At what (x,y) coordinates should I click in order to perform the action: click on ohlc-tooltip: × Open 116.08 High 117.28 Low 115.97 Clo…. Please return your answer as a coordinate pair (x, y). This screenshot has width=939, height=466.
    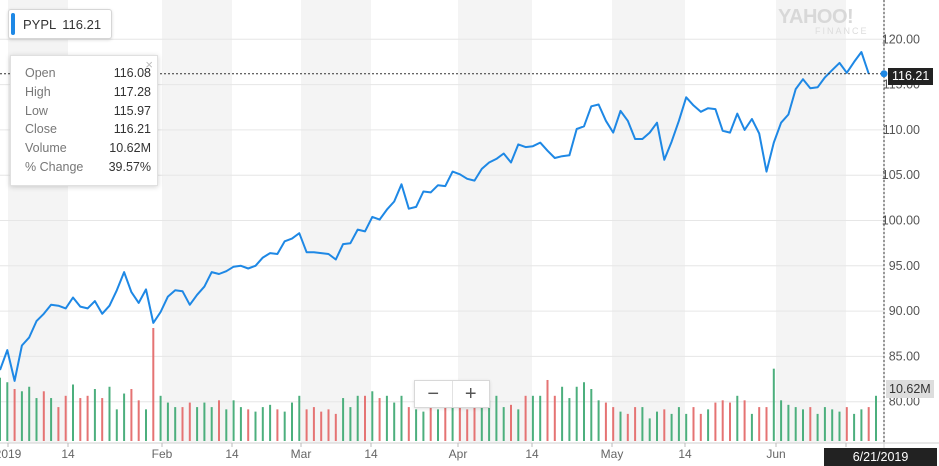
    Looking at the image, I should click on (84, 120).